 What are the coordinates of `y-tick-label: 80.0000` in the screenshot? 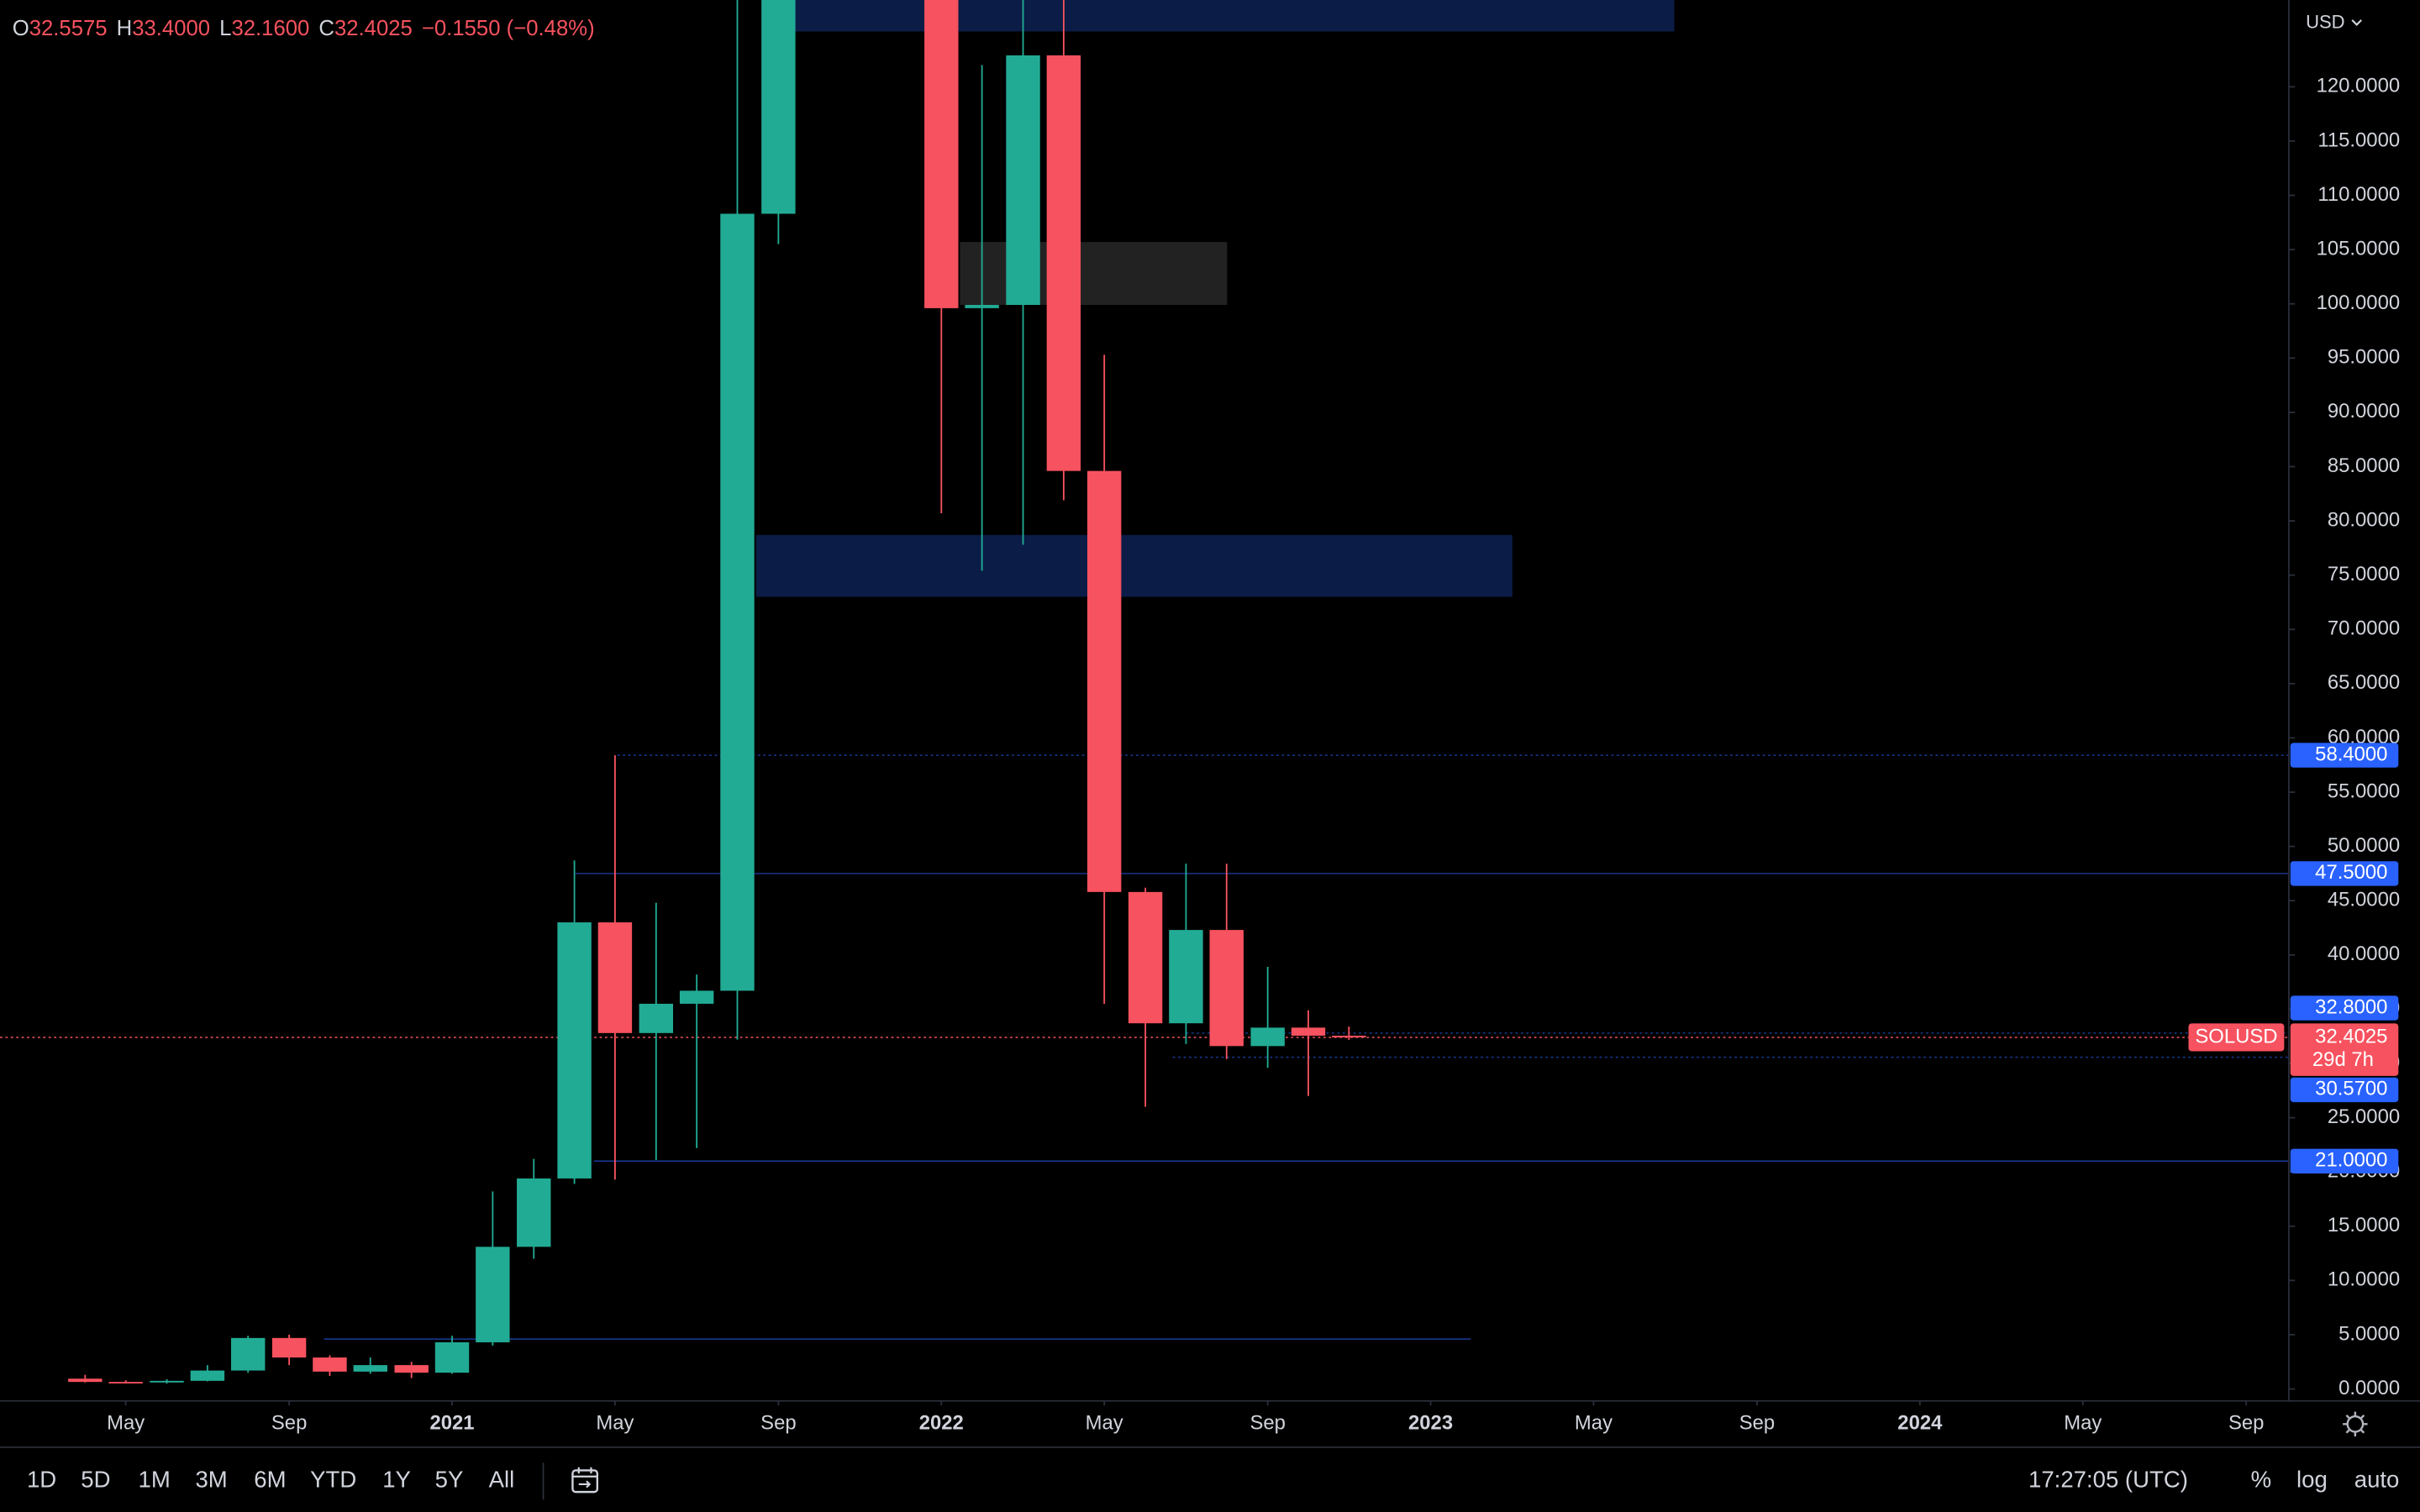 It's located at (2364, 519).